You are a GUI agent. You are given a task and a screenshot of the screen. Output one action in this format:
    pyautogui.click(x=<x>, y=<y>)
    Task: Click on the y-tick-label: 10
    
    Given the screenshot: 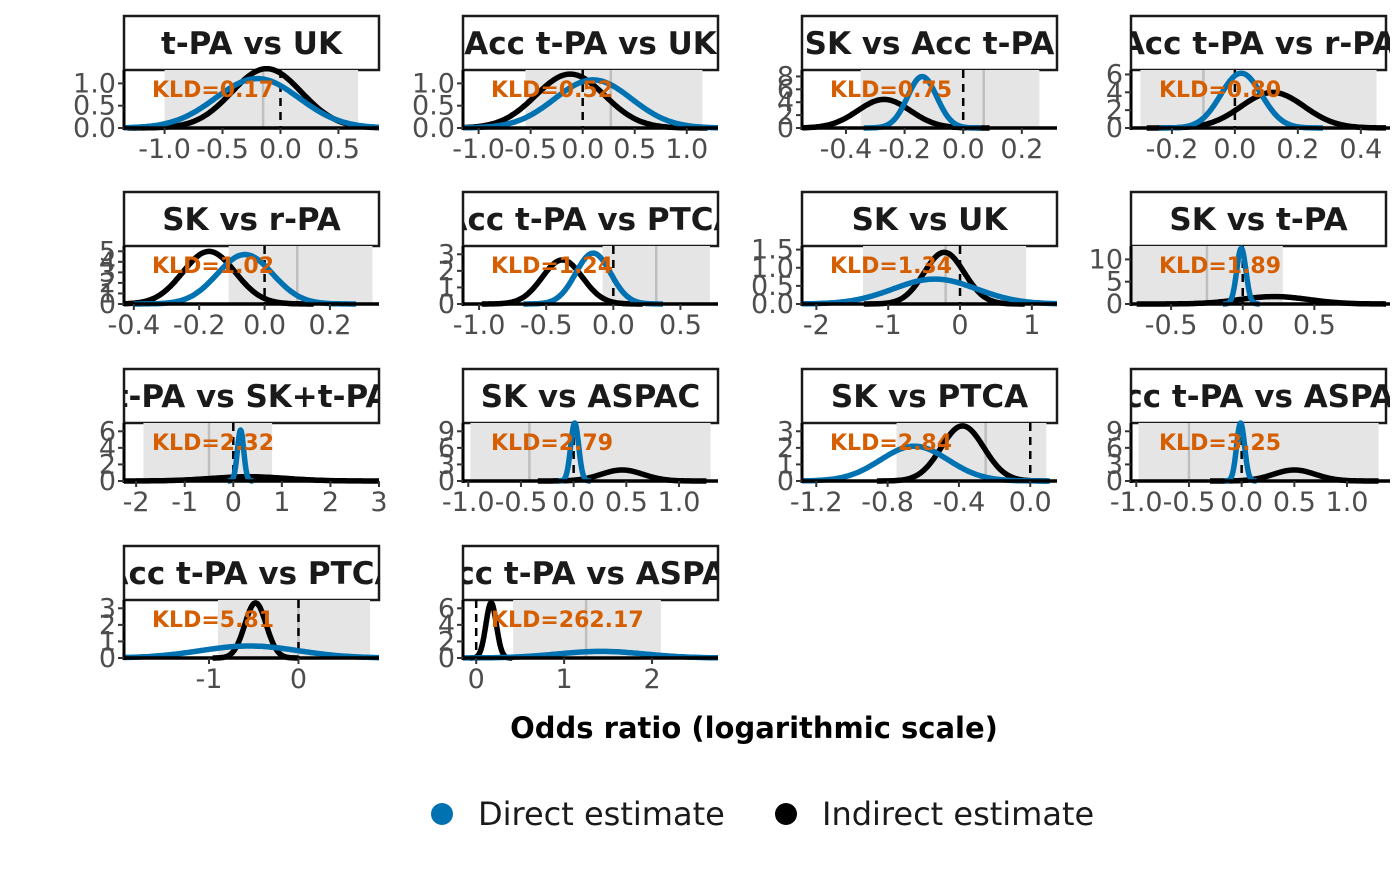 What is the action you would take?
    pyautogui.click(x=1106, y=259)
    